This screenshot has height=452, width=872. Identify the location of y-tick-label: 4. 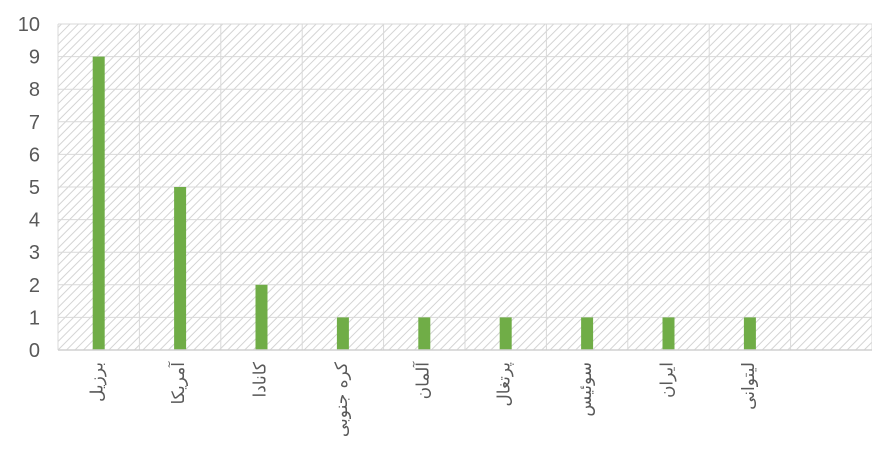
(34, 221).